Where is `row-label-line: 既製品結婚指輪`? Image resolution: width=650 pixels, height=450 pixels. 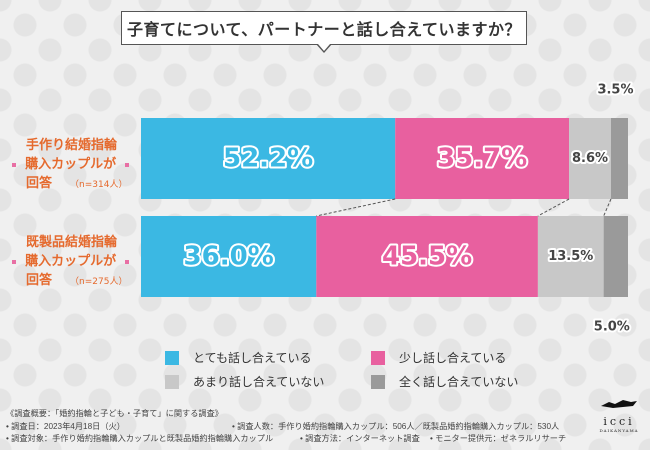
row-label-line: 既製品結婚指輪 is located at coordinates (72, 242).